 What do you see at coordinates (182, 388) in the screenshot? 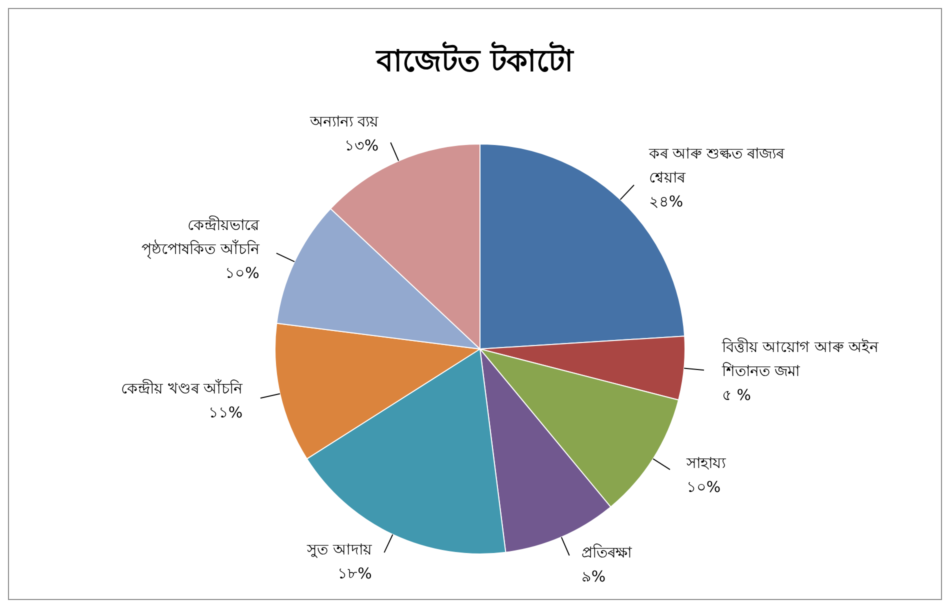
I see `slice-label: কেন্দ্ৰীয় খণ্ডৰ আঁচনি` at bounding box center [182, 388].